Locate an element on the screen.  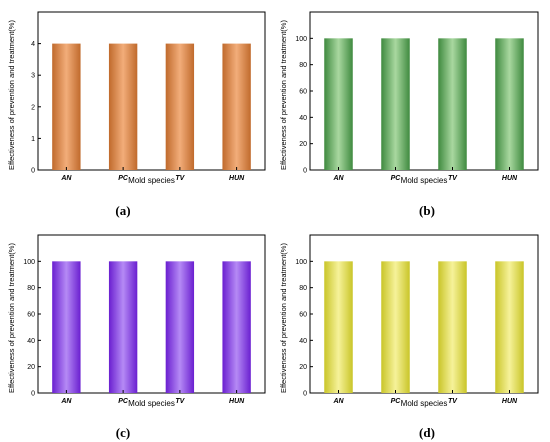
panel-label: (d) is located at coordinates (427, 432).